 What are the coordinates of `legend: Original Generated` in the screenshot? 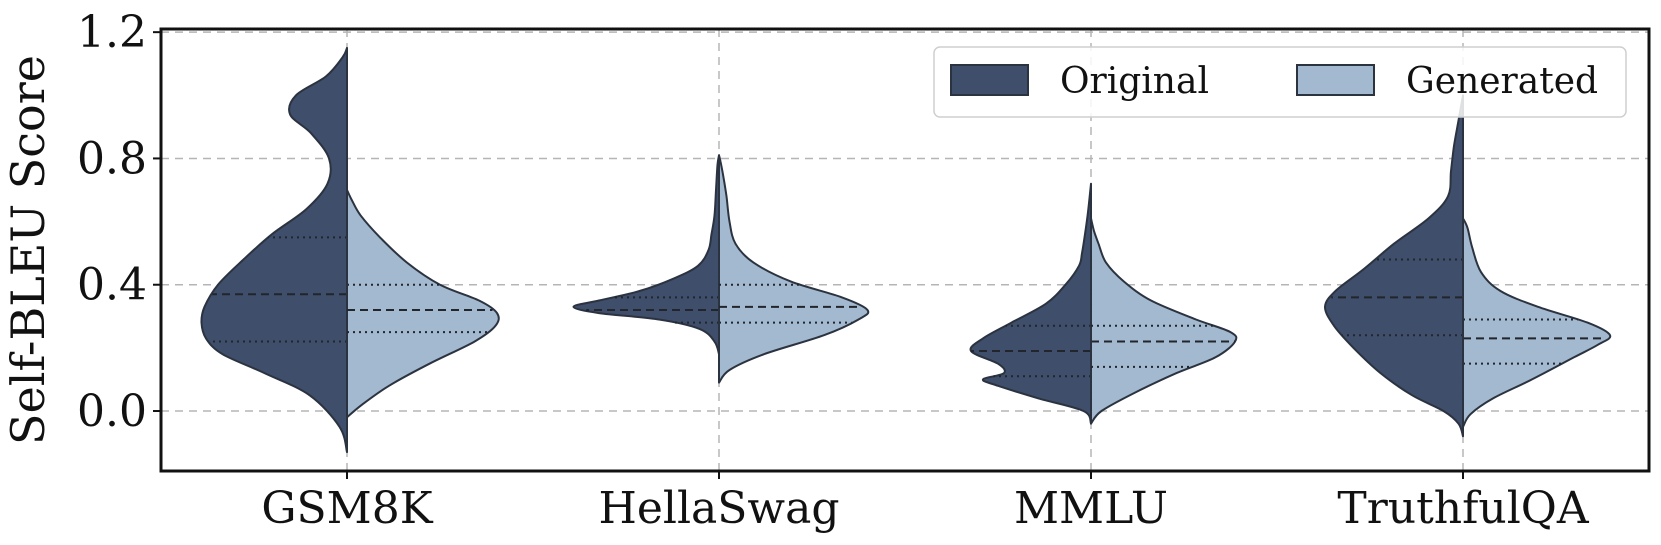 It's located at (1280, 82).